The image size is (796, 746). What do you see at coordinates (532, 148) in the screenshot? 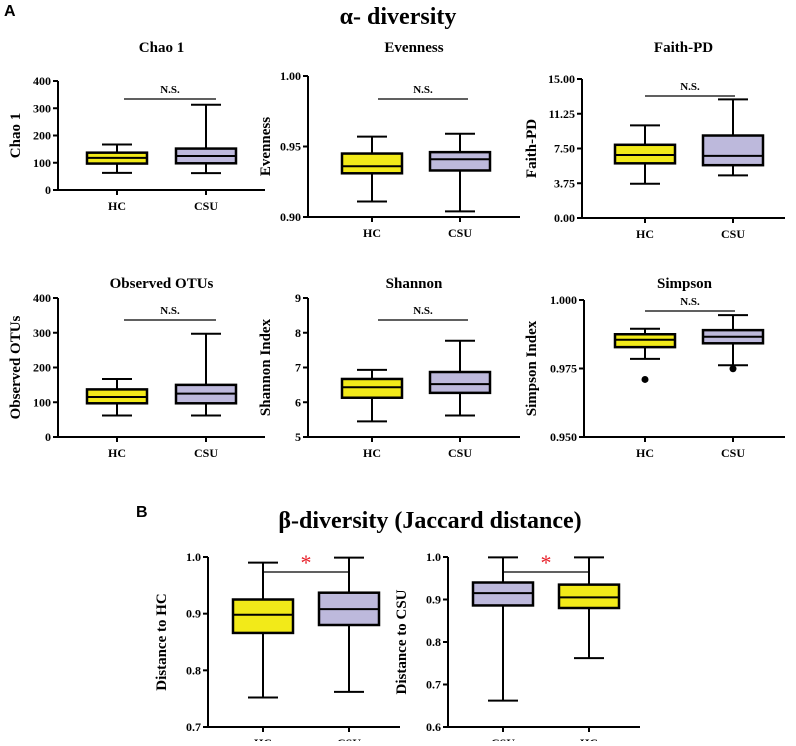
I see `y-axis-label: Faith-PD` at bounding box center [532, 148].